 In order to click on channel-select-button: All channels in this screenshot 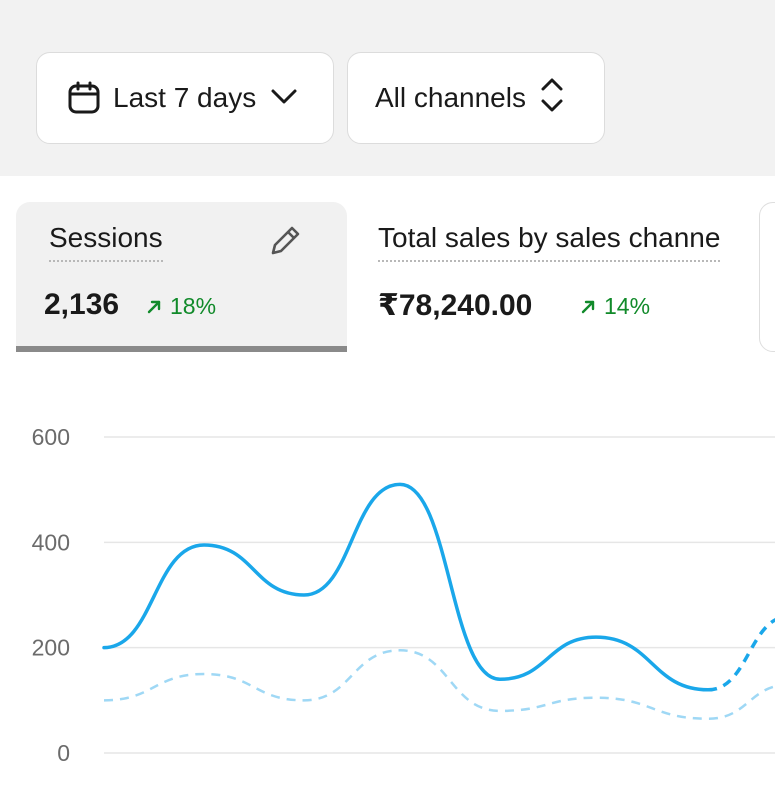, I will do `click(476, 98)`.